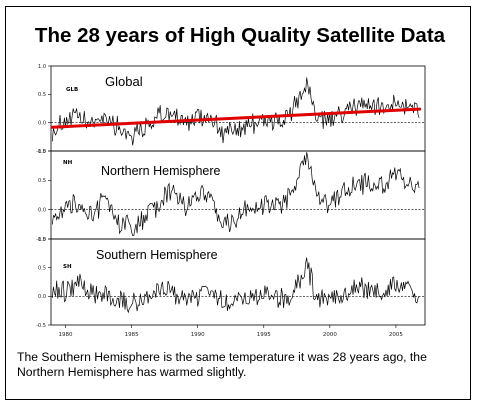 This screenshot has height=408, width=479. Describe the element at coordinates (72, 90) in the screenshot. I see `panel-tag-glb: GLB` at that location.